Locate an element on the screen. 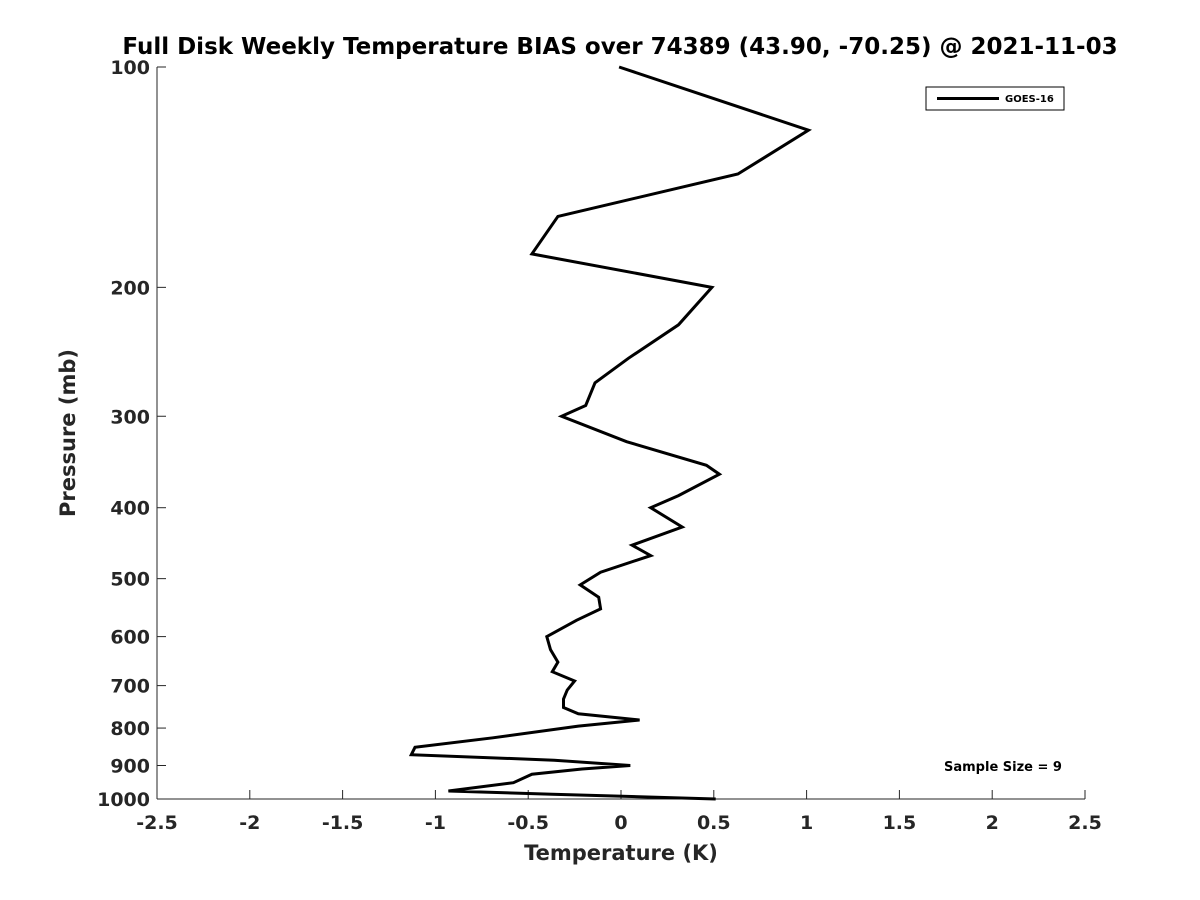 Image resolution: width=1200 pixels, height=900 pixels. x-tick-label: -0.5 is located at coordinates (528, 823).